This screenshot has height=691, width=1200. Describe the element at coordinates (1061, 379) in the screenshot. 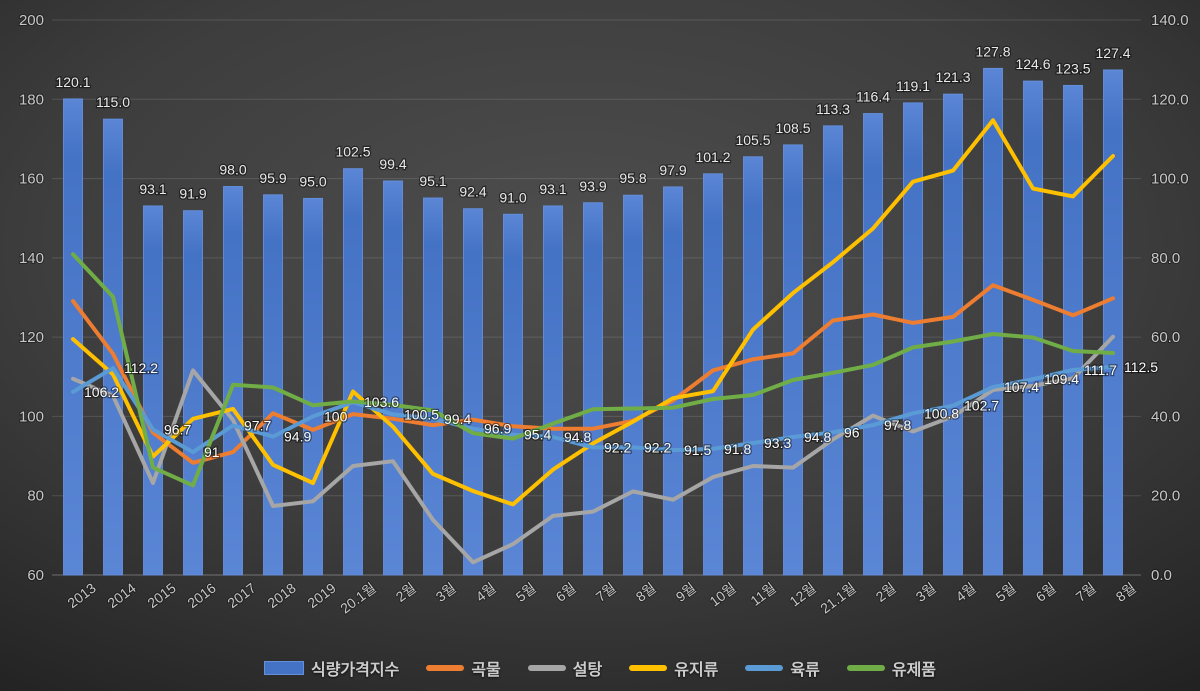

I see `meat-data-label: 109.4` at that location.